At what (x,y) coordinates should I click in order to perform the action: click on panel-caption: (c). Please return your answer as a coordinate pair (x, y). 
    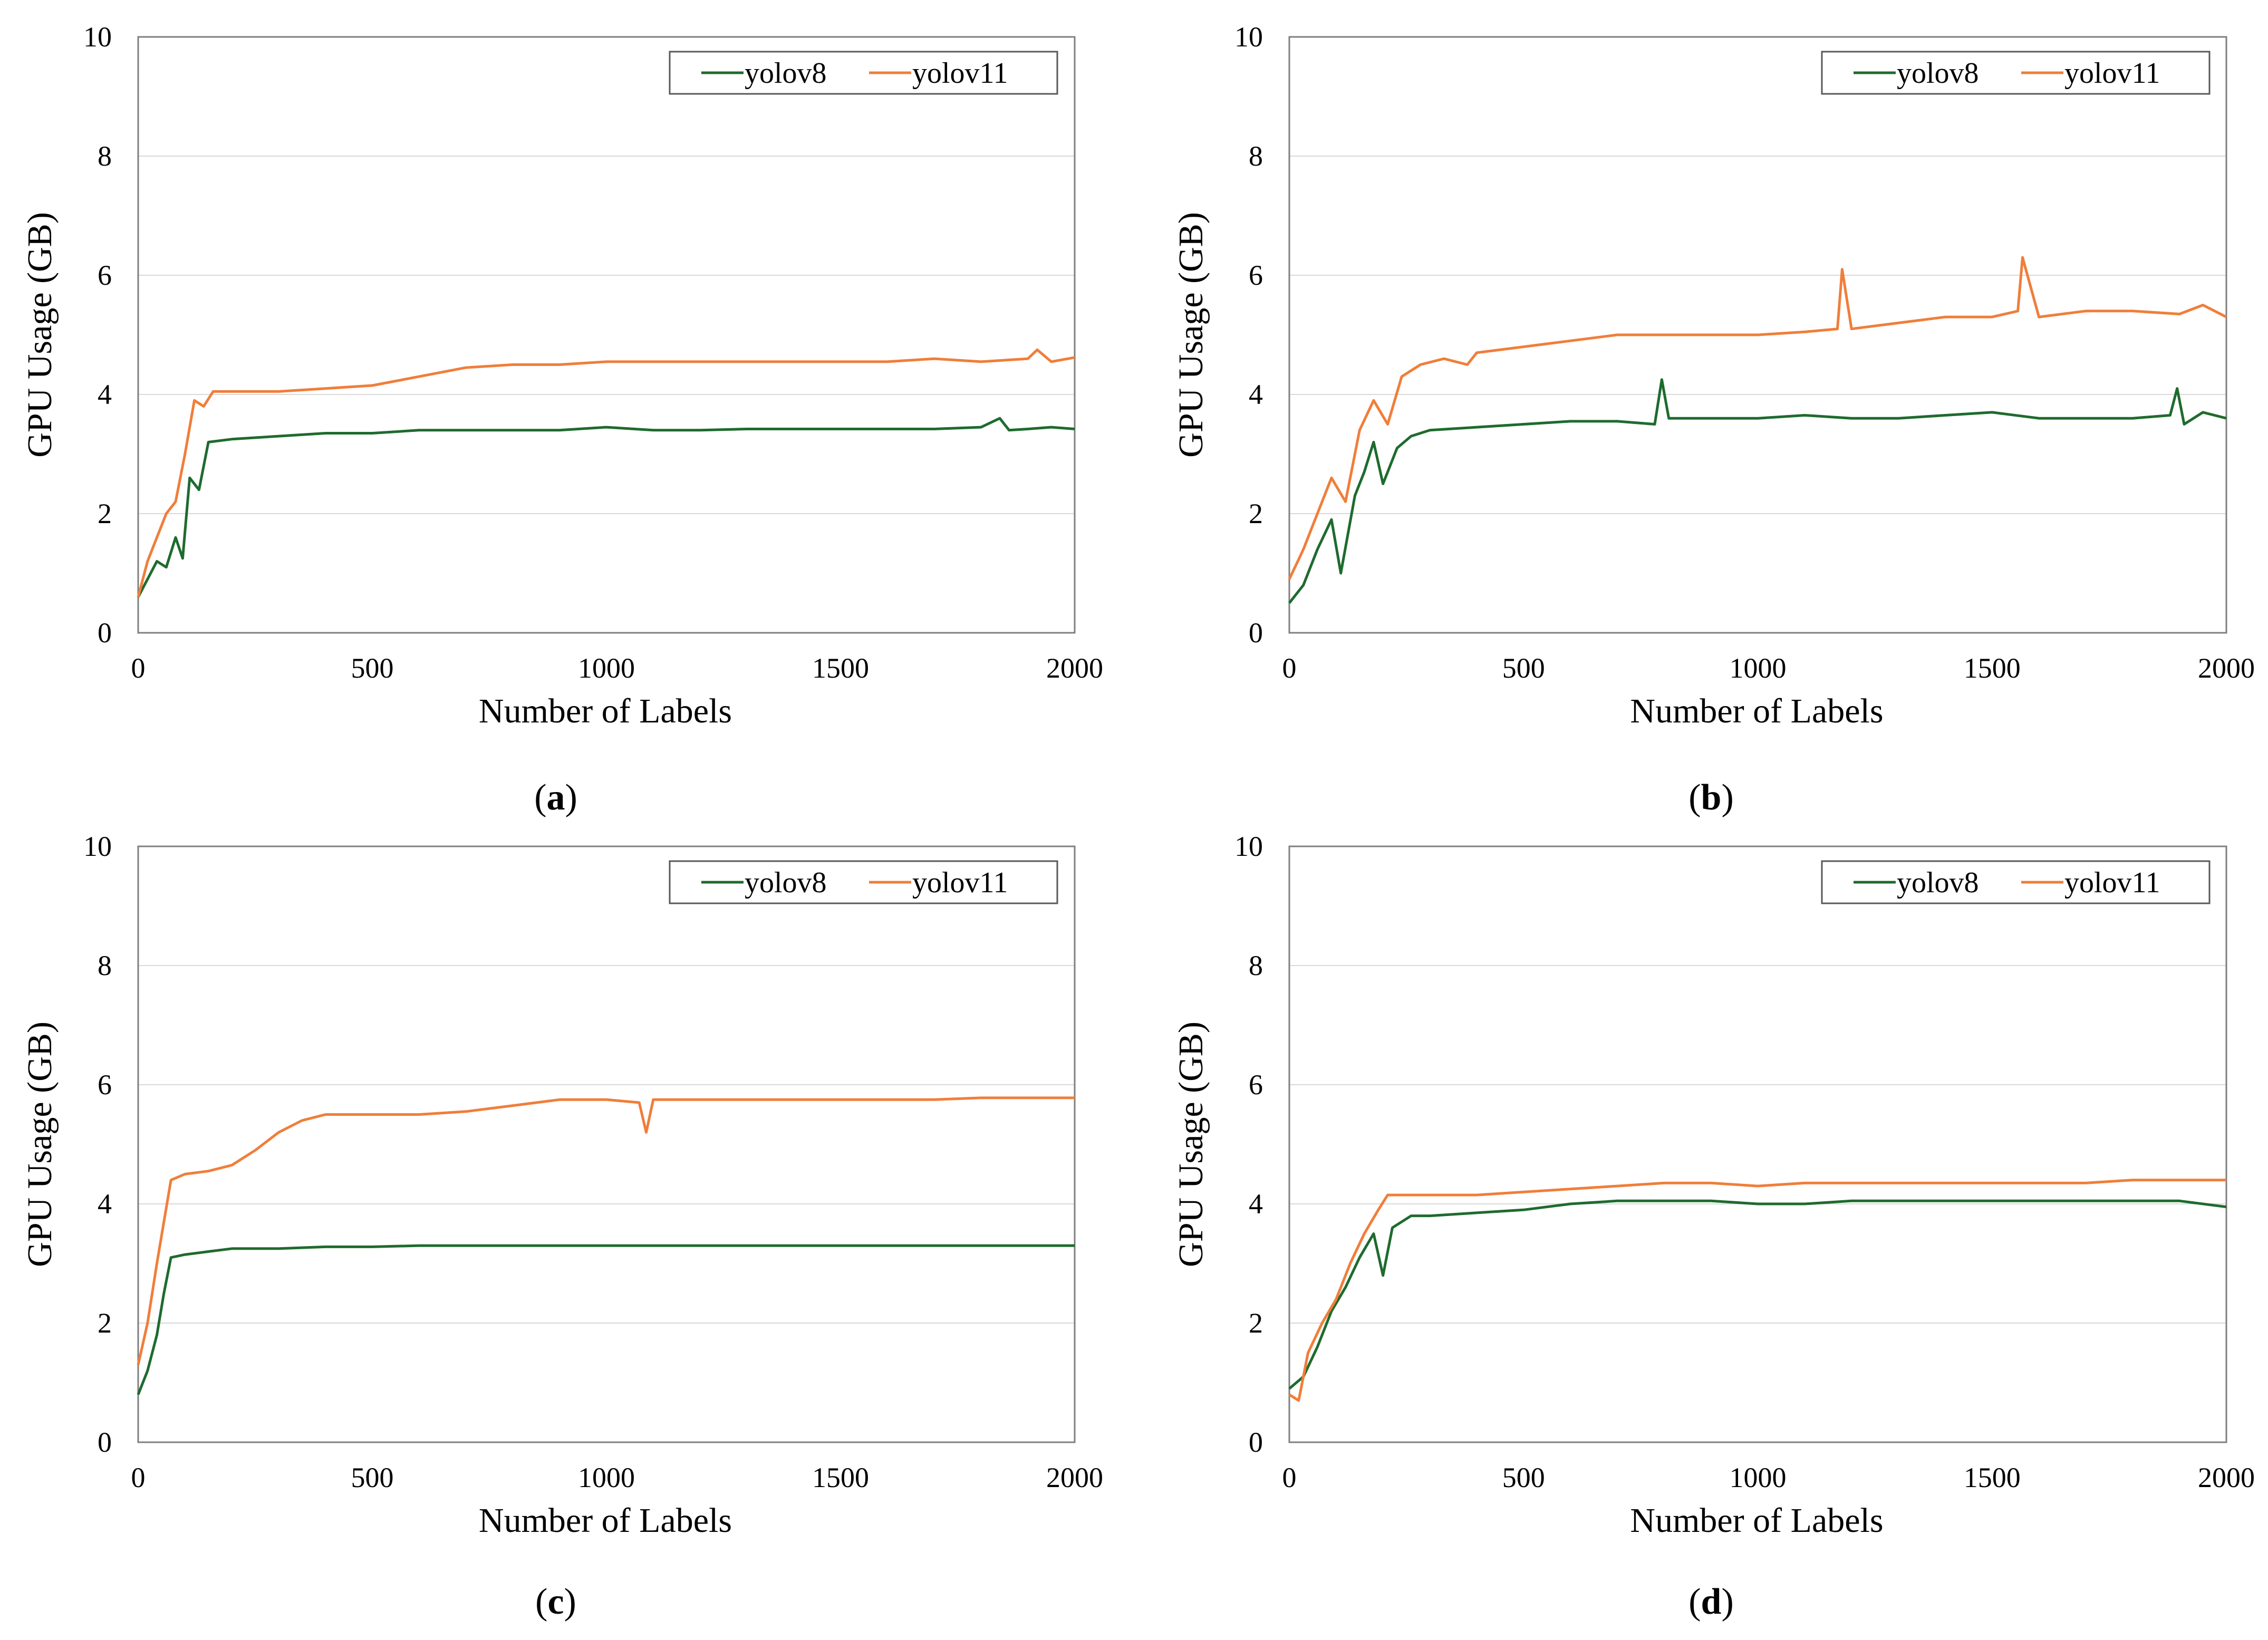
    Looking at the image, I should click on (556, 1601).